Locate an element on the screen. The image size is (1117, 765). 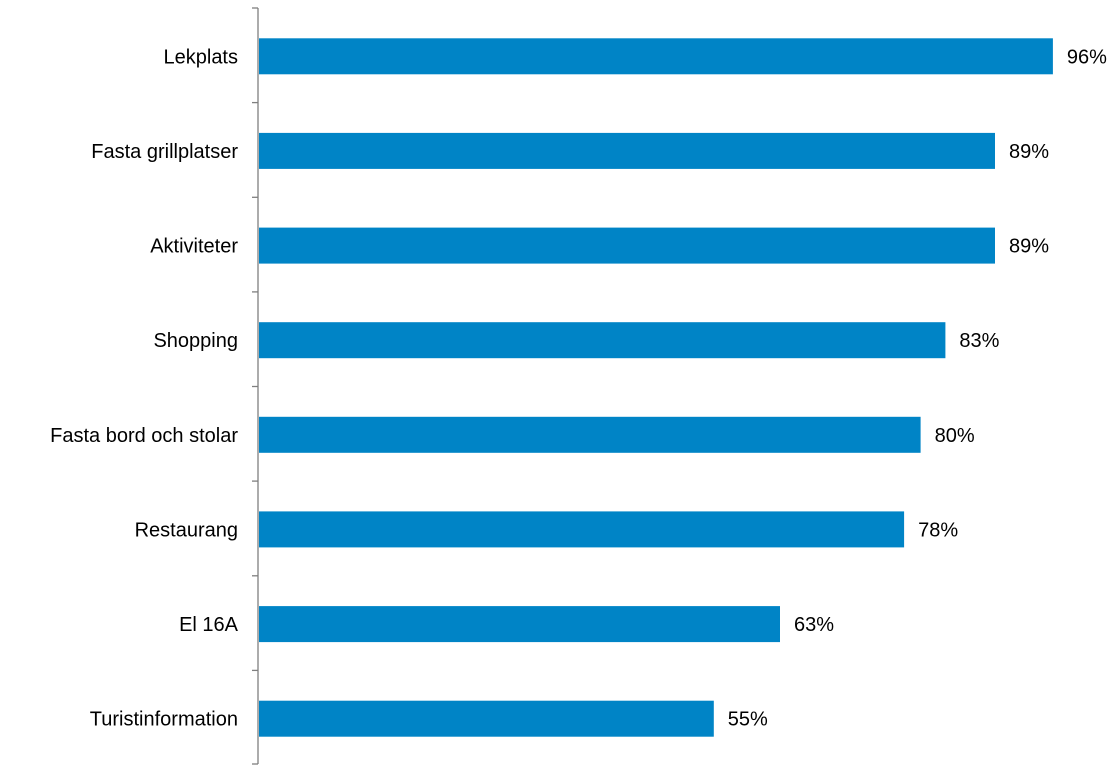
data-label: 78% is located at coordinates (938, 530).